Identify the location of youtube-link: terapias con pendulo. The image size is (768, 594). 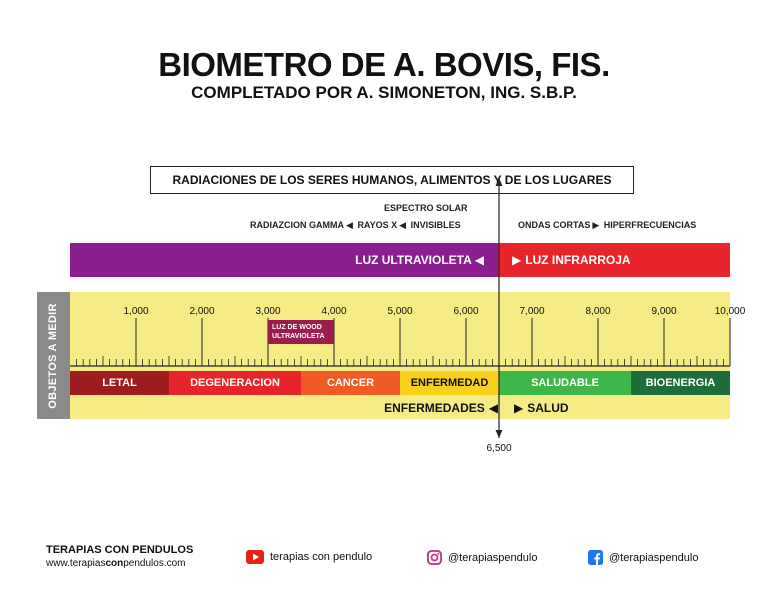
(309, 557).